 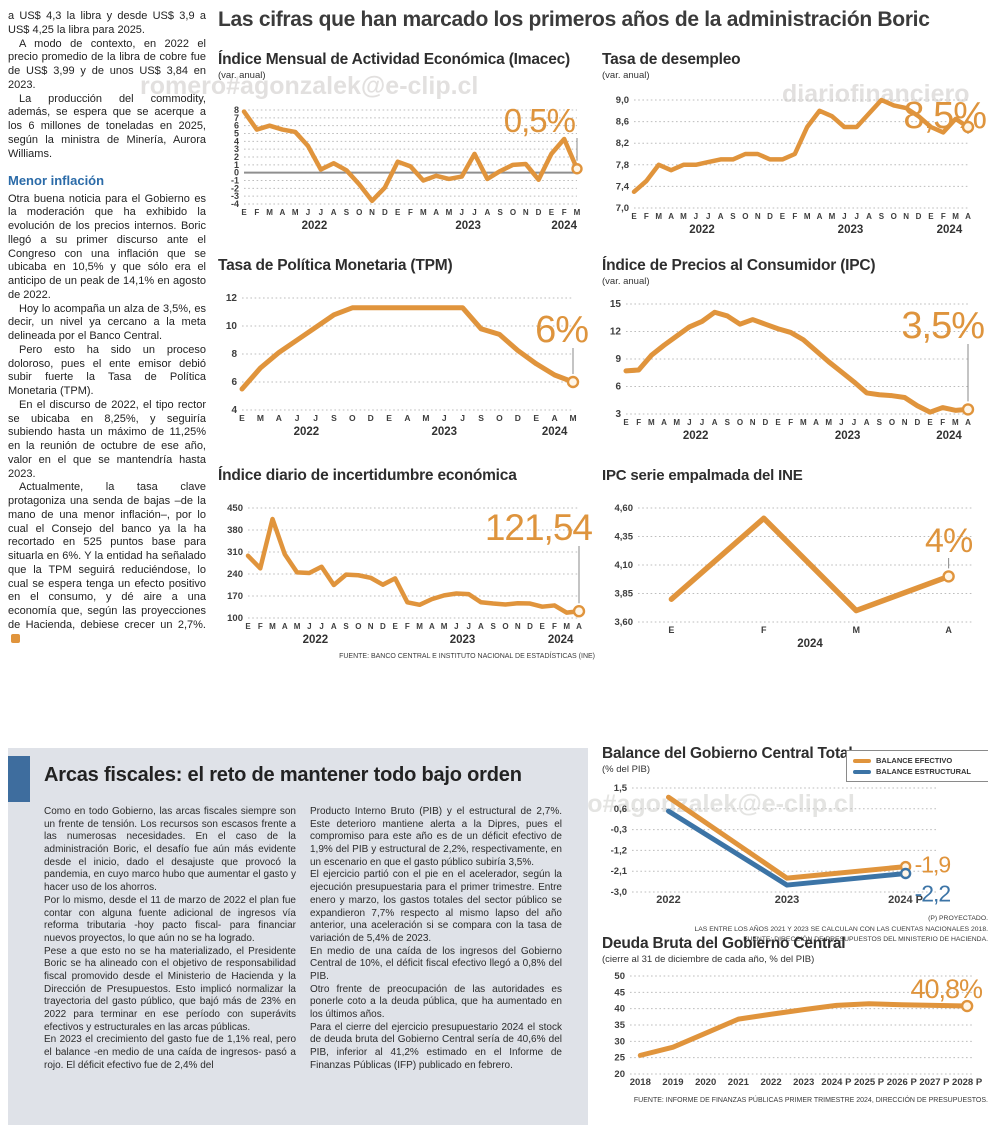 I want to click on legend-label: BALANCE ESTRUCTURAL, so click(x=923, y=771).